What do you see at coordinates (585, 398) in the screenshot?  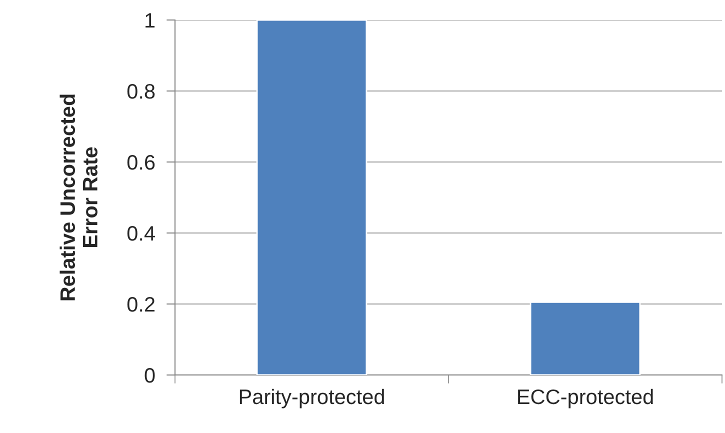 I see `x-tick-label: ECC-protected` at bounding box center [585, 398].